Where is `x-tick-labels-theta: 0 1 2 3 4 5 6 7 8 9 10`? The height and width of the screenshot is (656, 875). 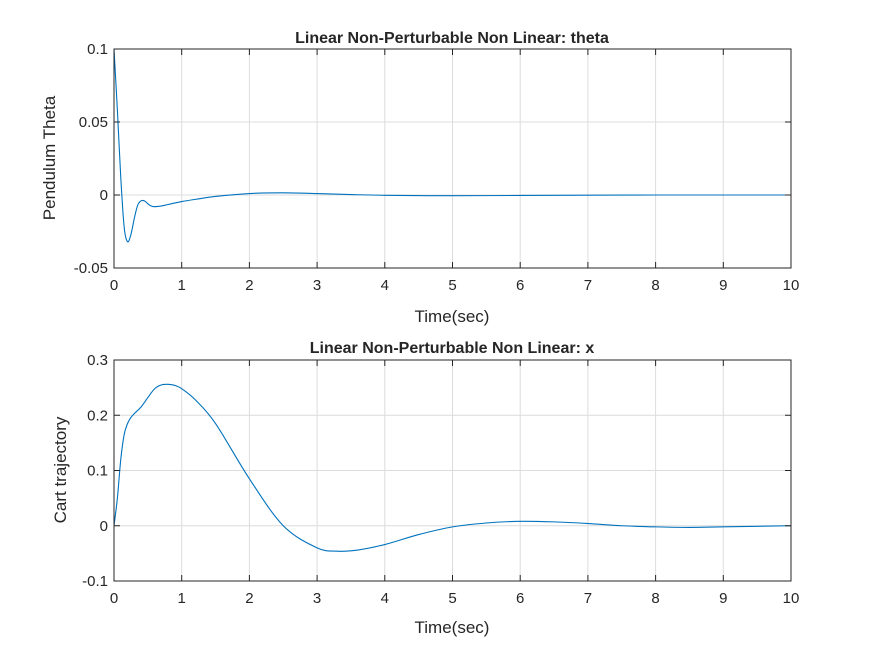 x-tick-labels-theta: 0 1 2 3 4 5 6 7 8 9 10 is located at coordinates (455, 285).